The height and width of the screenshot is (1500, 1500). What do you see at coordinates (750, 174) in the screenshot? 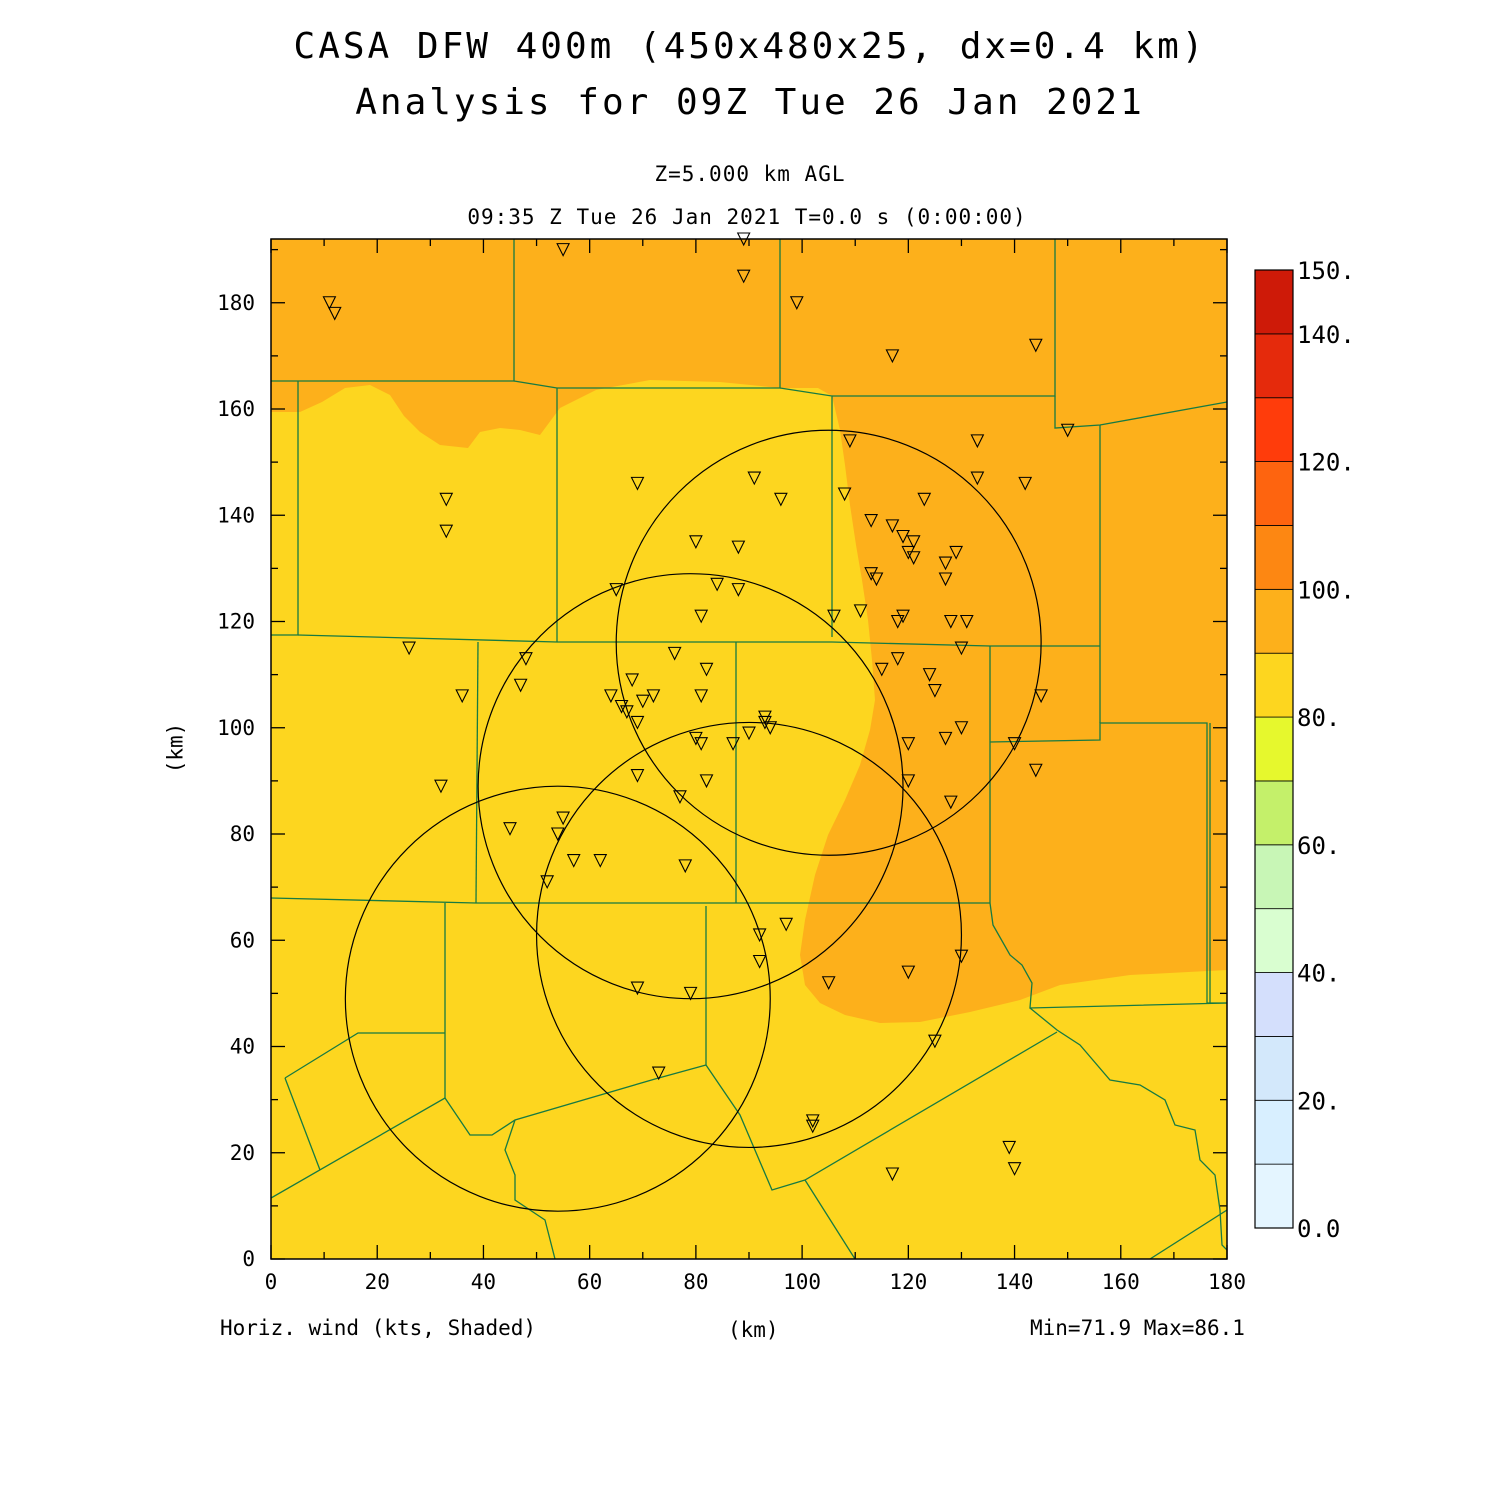
I see `level-label: Z=5.000 km AGL` at bounding box center [750, 174].